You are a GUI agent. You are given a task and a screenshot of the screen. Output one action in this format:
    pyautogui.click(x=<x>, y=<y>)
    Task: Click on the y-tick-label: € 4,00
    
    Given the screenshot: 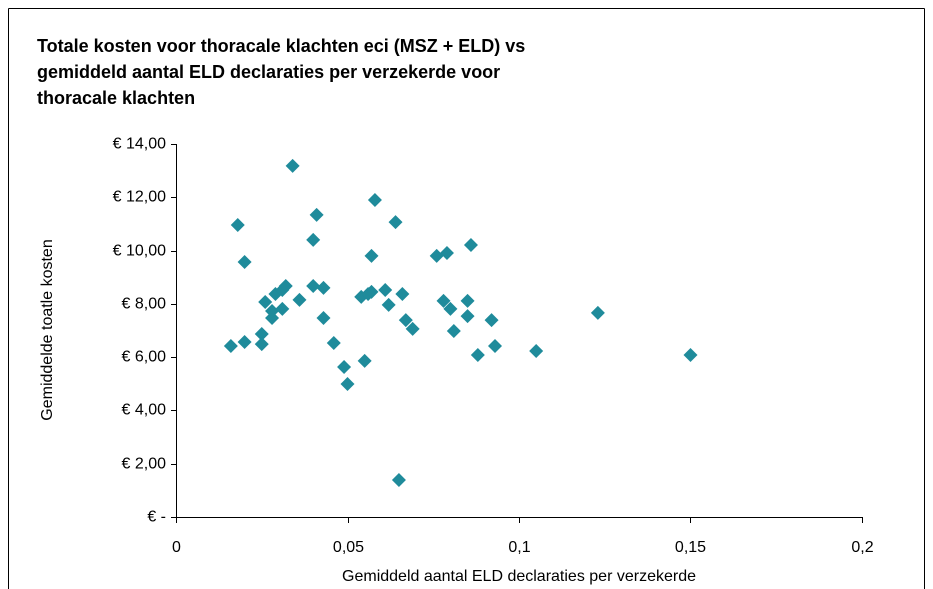 What is the action you would take?
    pyautogui.click(x=144, y=410)
    